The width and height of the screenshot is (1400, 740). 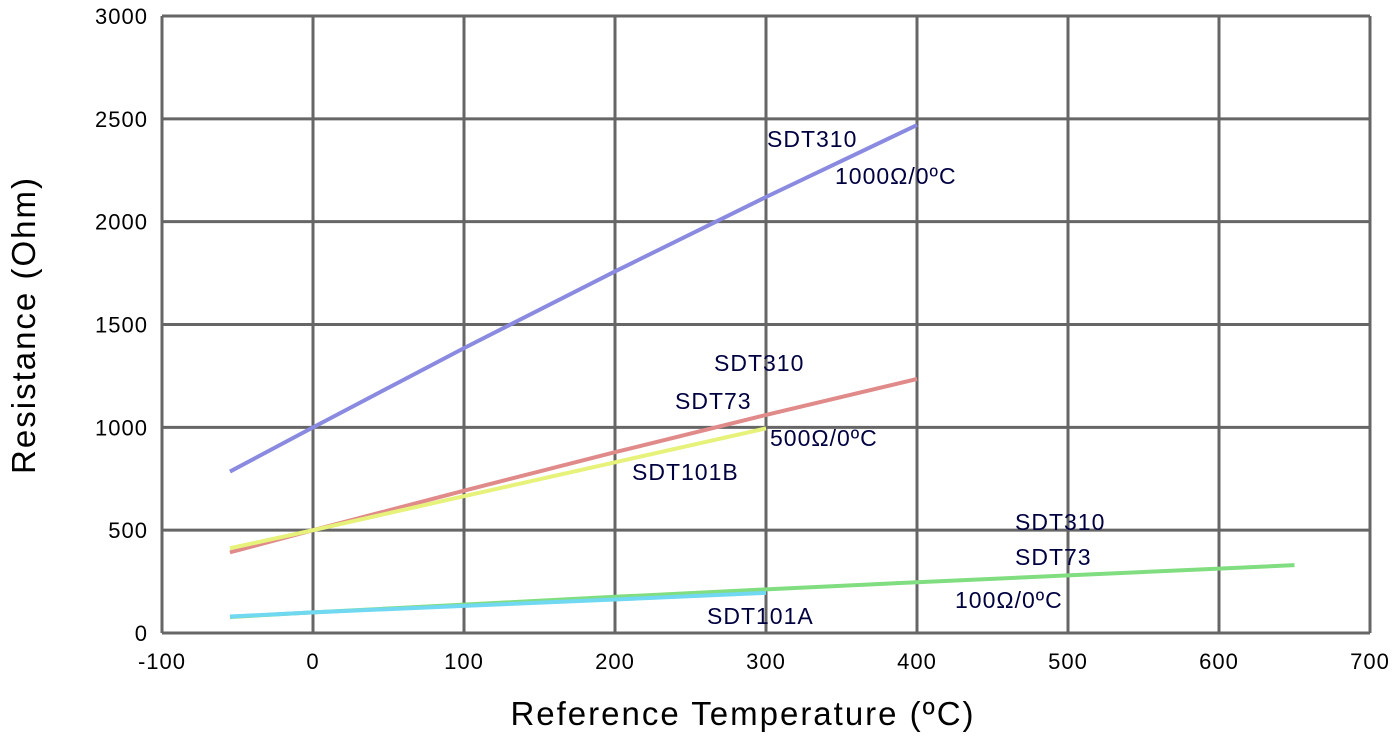 I want to click on y-tick-label: 500, so click(x=128, y=530).